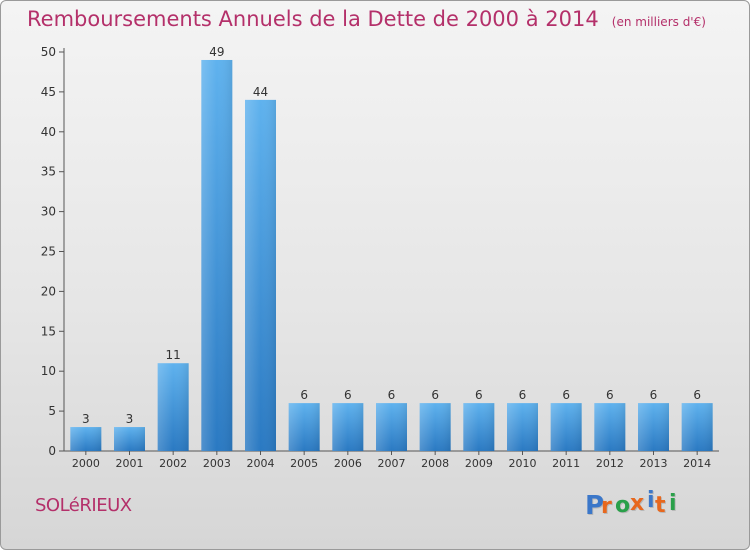 This screenshot has width=750, height=550. I want to click on x-tick-label: 2003, so click(217, 463).